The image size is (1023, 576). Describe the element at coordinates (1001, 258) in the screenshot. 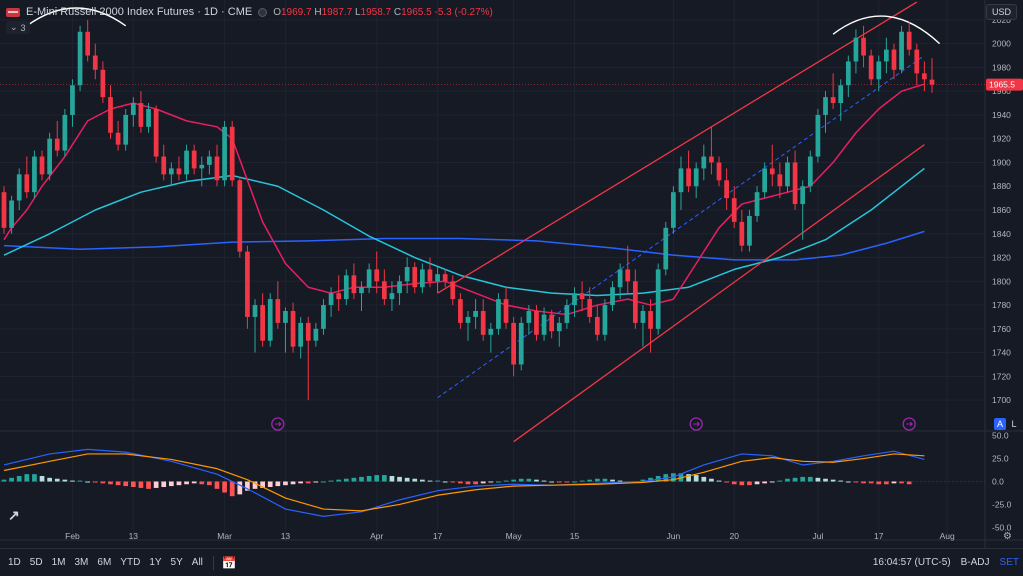

I see `y-tick-label: 1820` at that location.